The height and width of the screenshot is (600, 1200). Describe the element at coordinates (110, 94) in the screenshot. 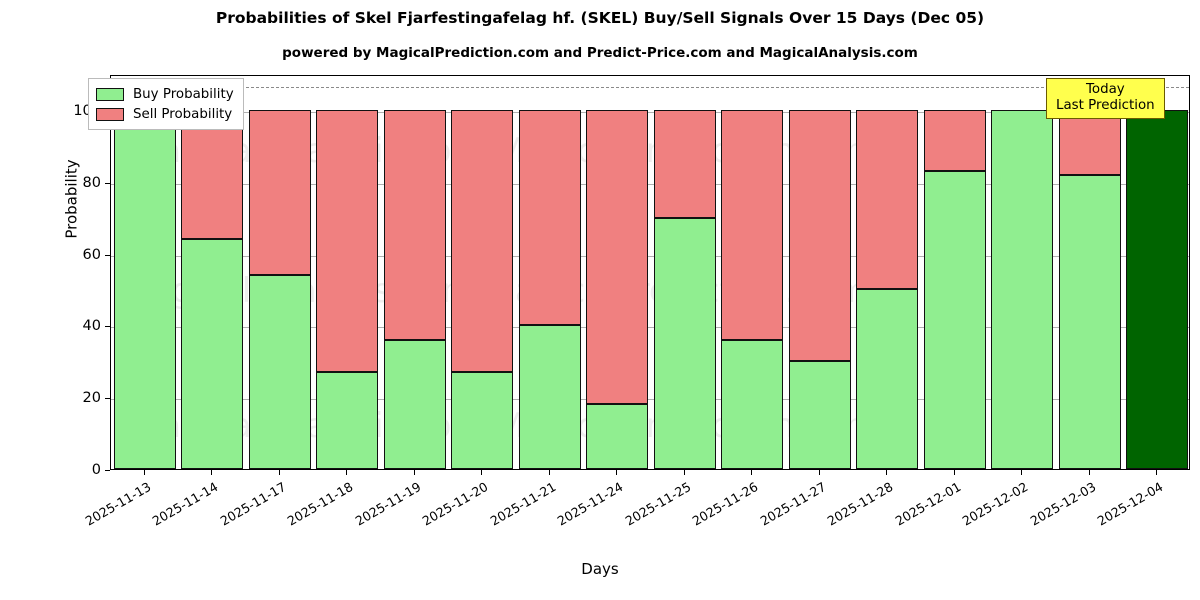

I see `legend-swatch-buy` at that location.